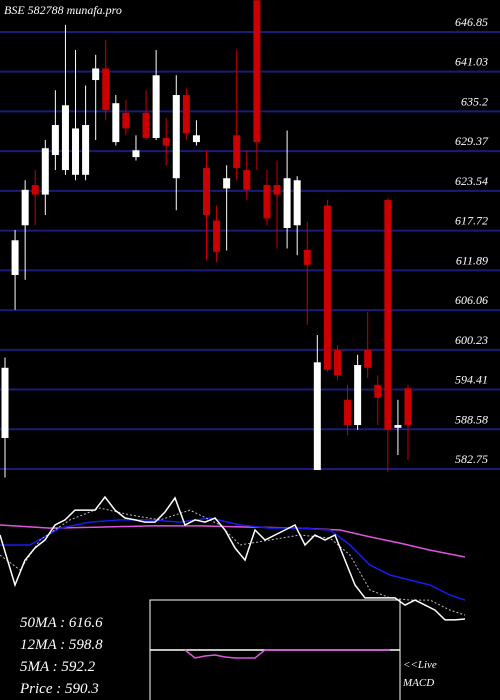  What do you see at coordinates (474, 101) in the screenshot?
I see `y-tick-label: 635.2` at bounding box center [474, 101].